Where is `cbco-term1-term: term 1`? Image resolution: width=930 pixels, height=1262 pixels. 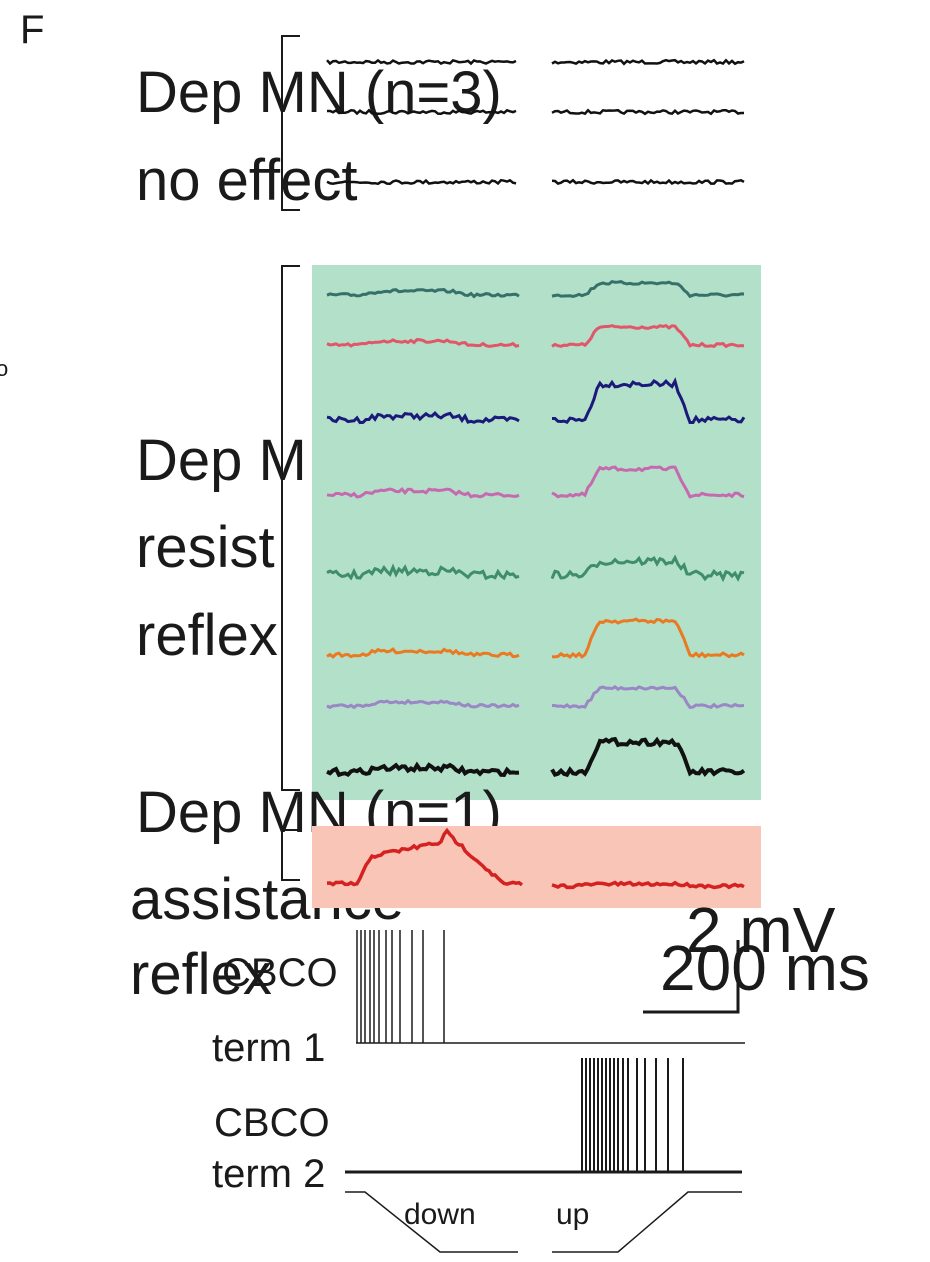 cbco-term1-term: term 1 is located at coordinates (269, 1048).